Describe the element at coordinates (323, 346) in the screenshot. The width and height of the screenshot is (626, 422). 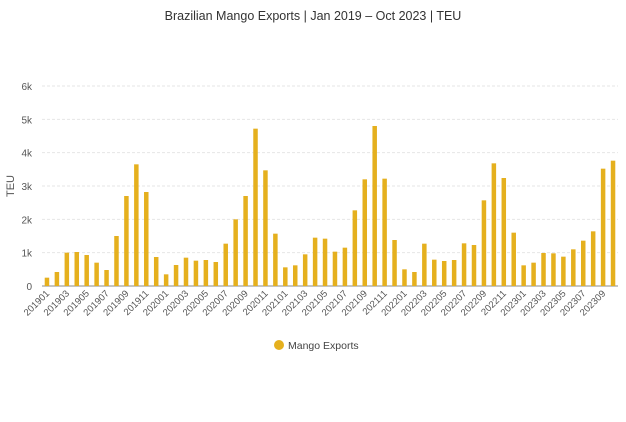
I see `legend-label: Mango Exports` at that location.